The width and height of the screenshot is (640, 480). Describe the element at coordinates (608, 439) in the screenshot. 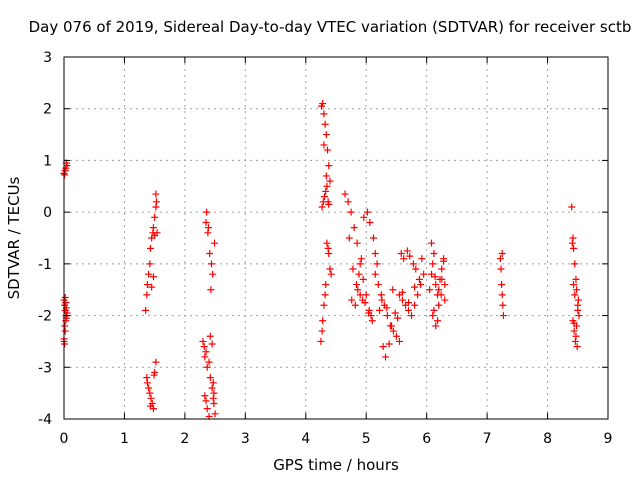

I see `x-tick-label: 9` at that location.